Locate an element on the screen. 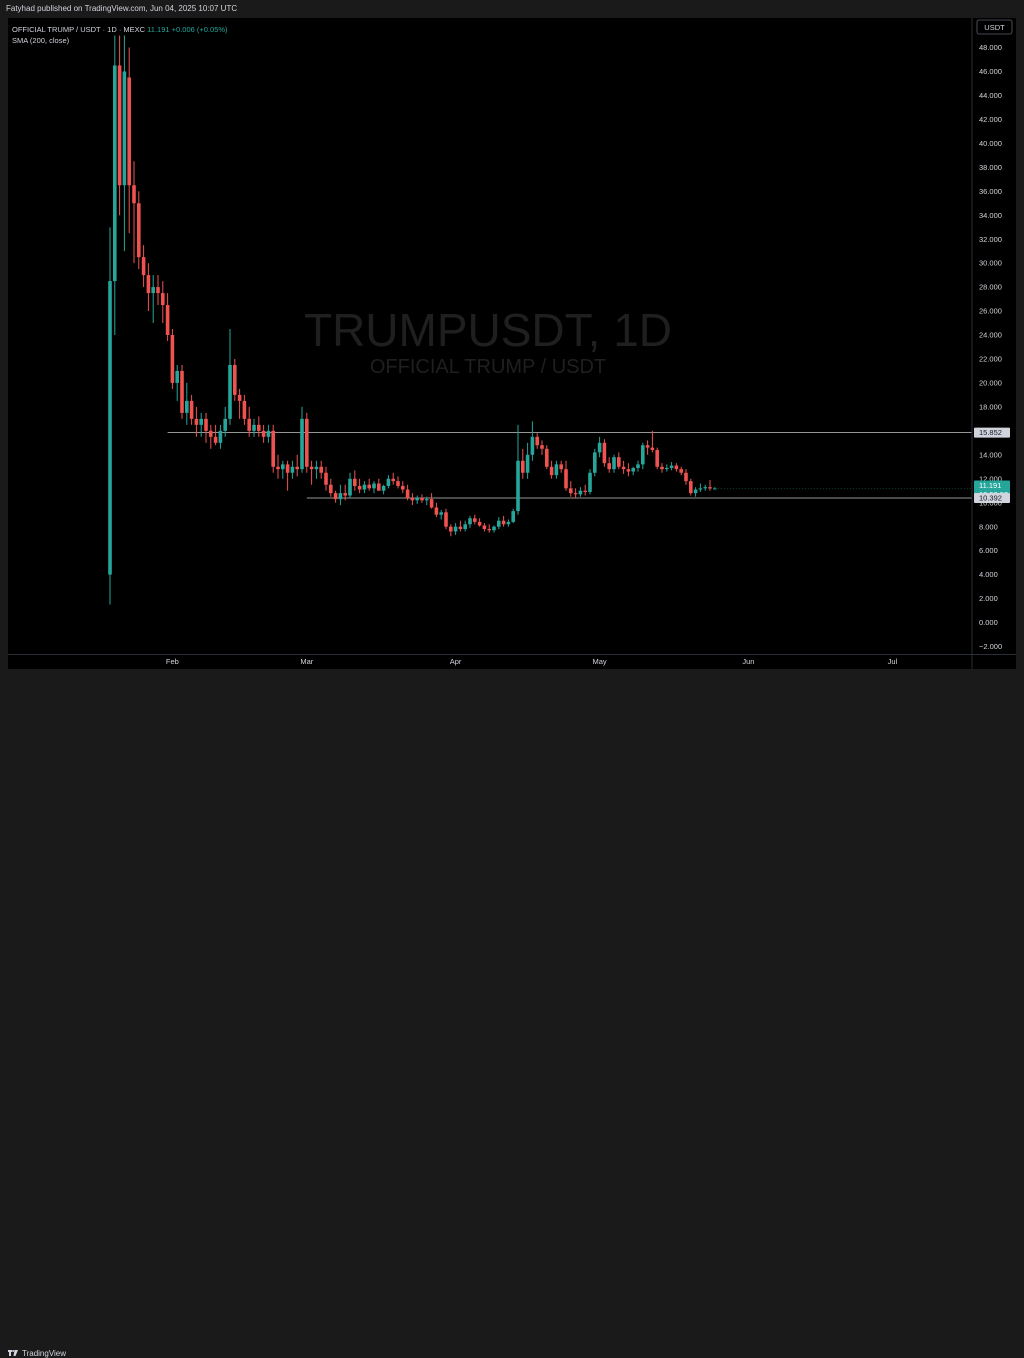 This screenshot has width=1024, height=1358. price-label-level: 15.852 is located at coordinates (992, 432).